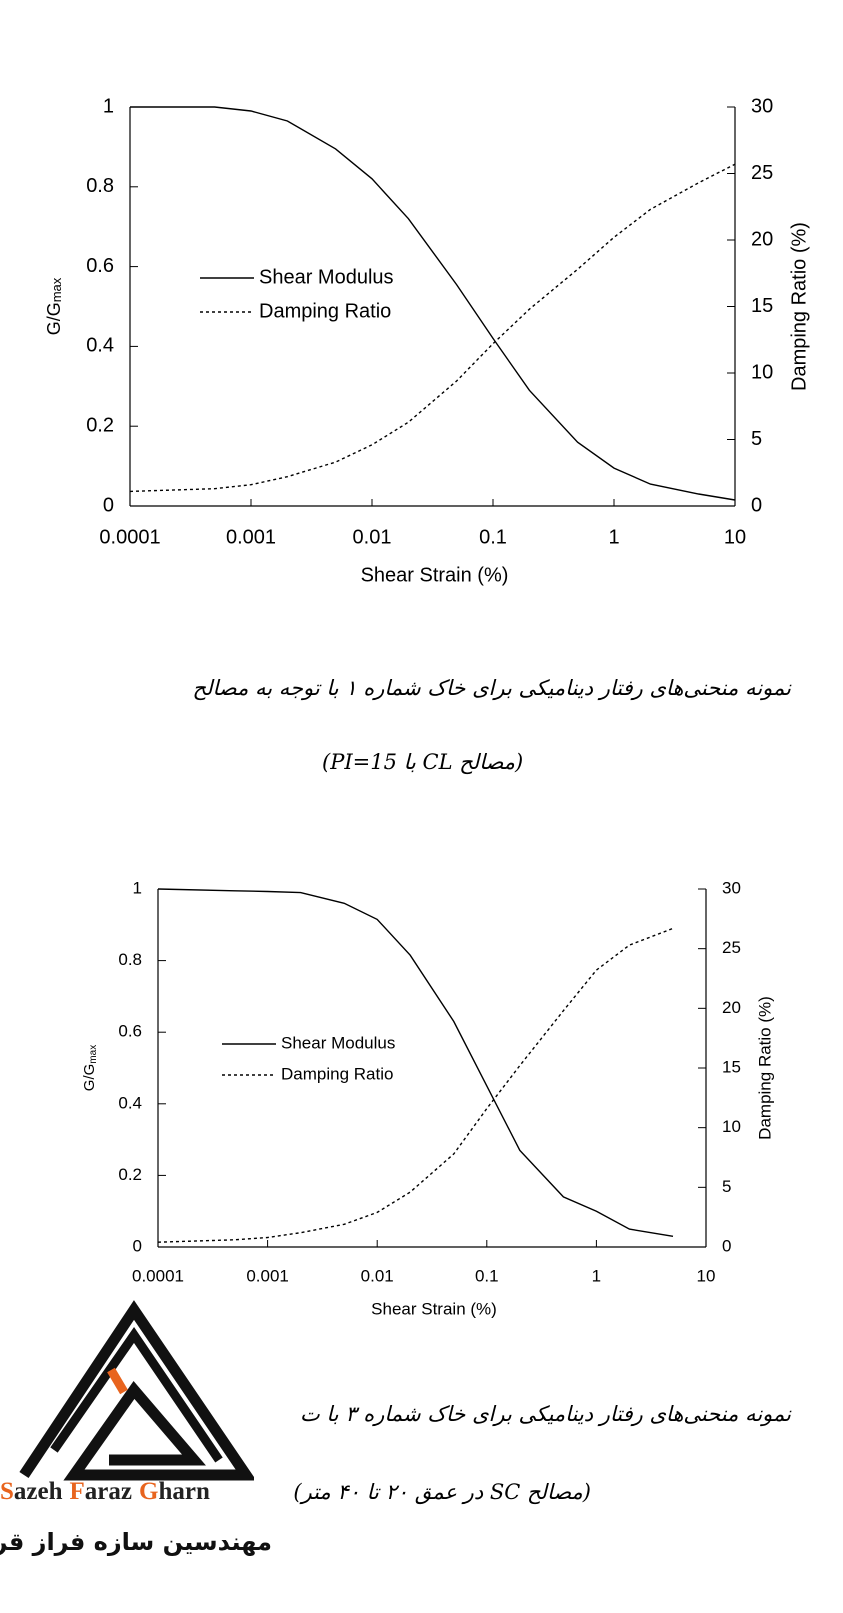 Image resolution: width=843 pixels, height=1613 pixels. Describe the element at coordinates (31, 1491) in the screenshot. I see `logo-word: Sazeh` at that location.